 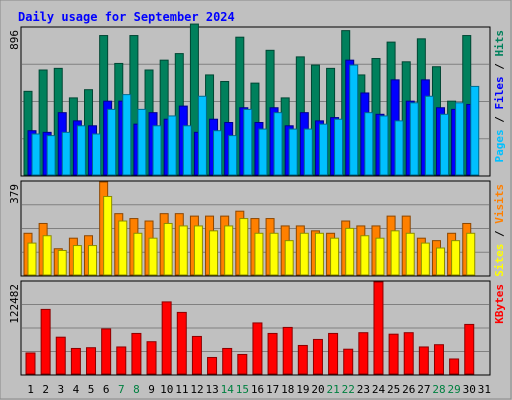 I want to click on axis-label-files: Files, so click(x=499, y=92).